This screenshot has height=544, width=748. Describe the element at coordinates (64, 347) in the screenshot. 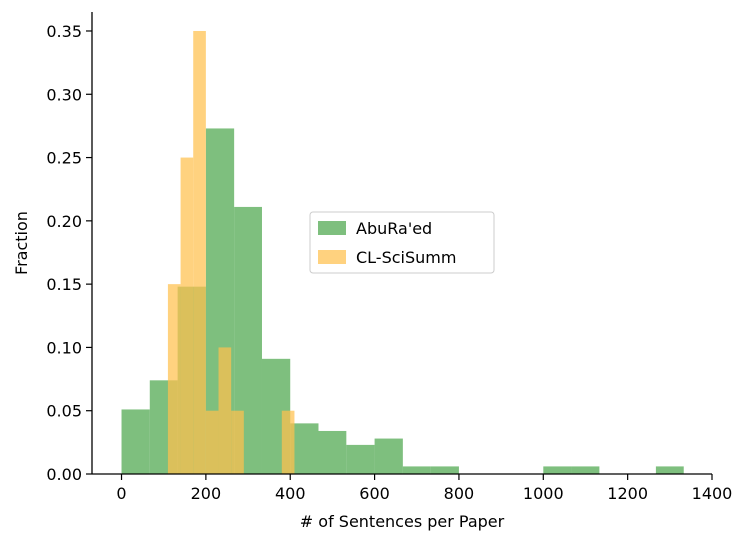

I see `y-tick-label: 0.10` at that location.